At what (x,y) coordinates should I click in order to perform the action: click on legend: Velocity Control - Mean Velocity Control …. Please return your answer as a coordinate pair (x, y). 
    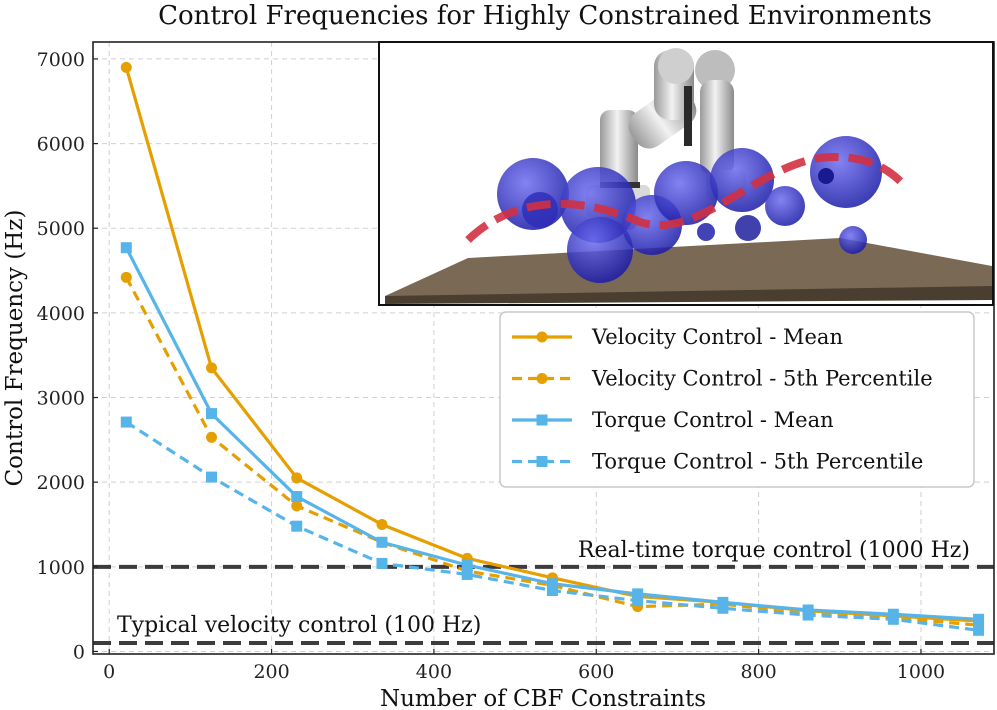
    Looking at the image, I should click on (737, 399).